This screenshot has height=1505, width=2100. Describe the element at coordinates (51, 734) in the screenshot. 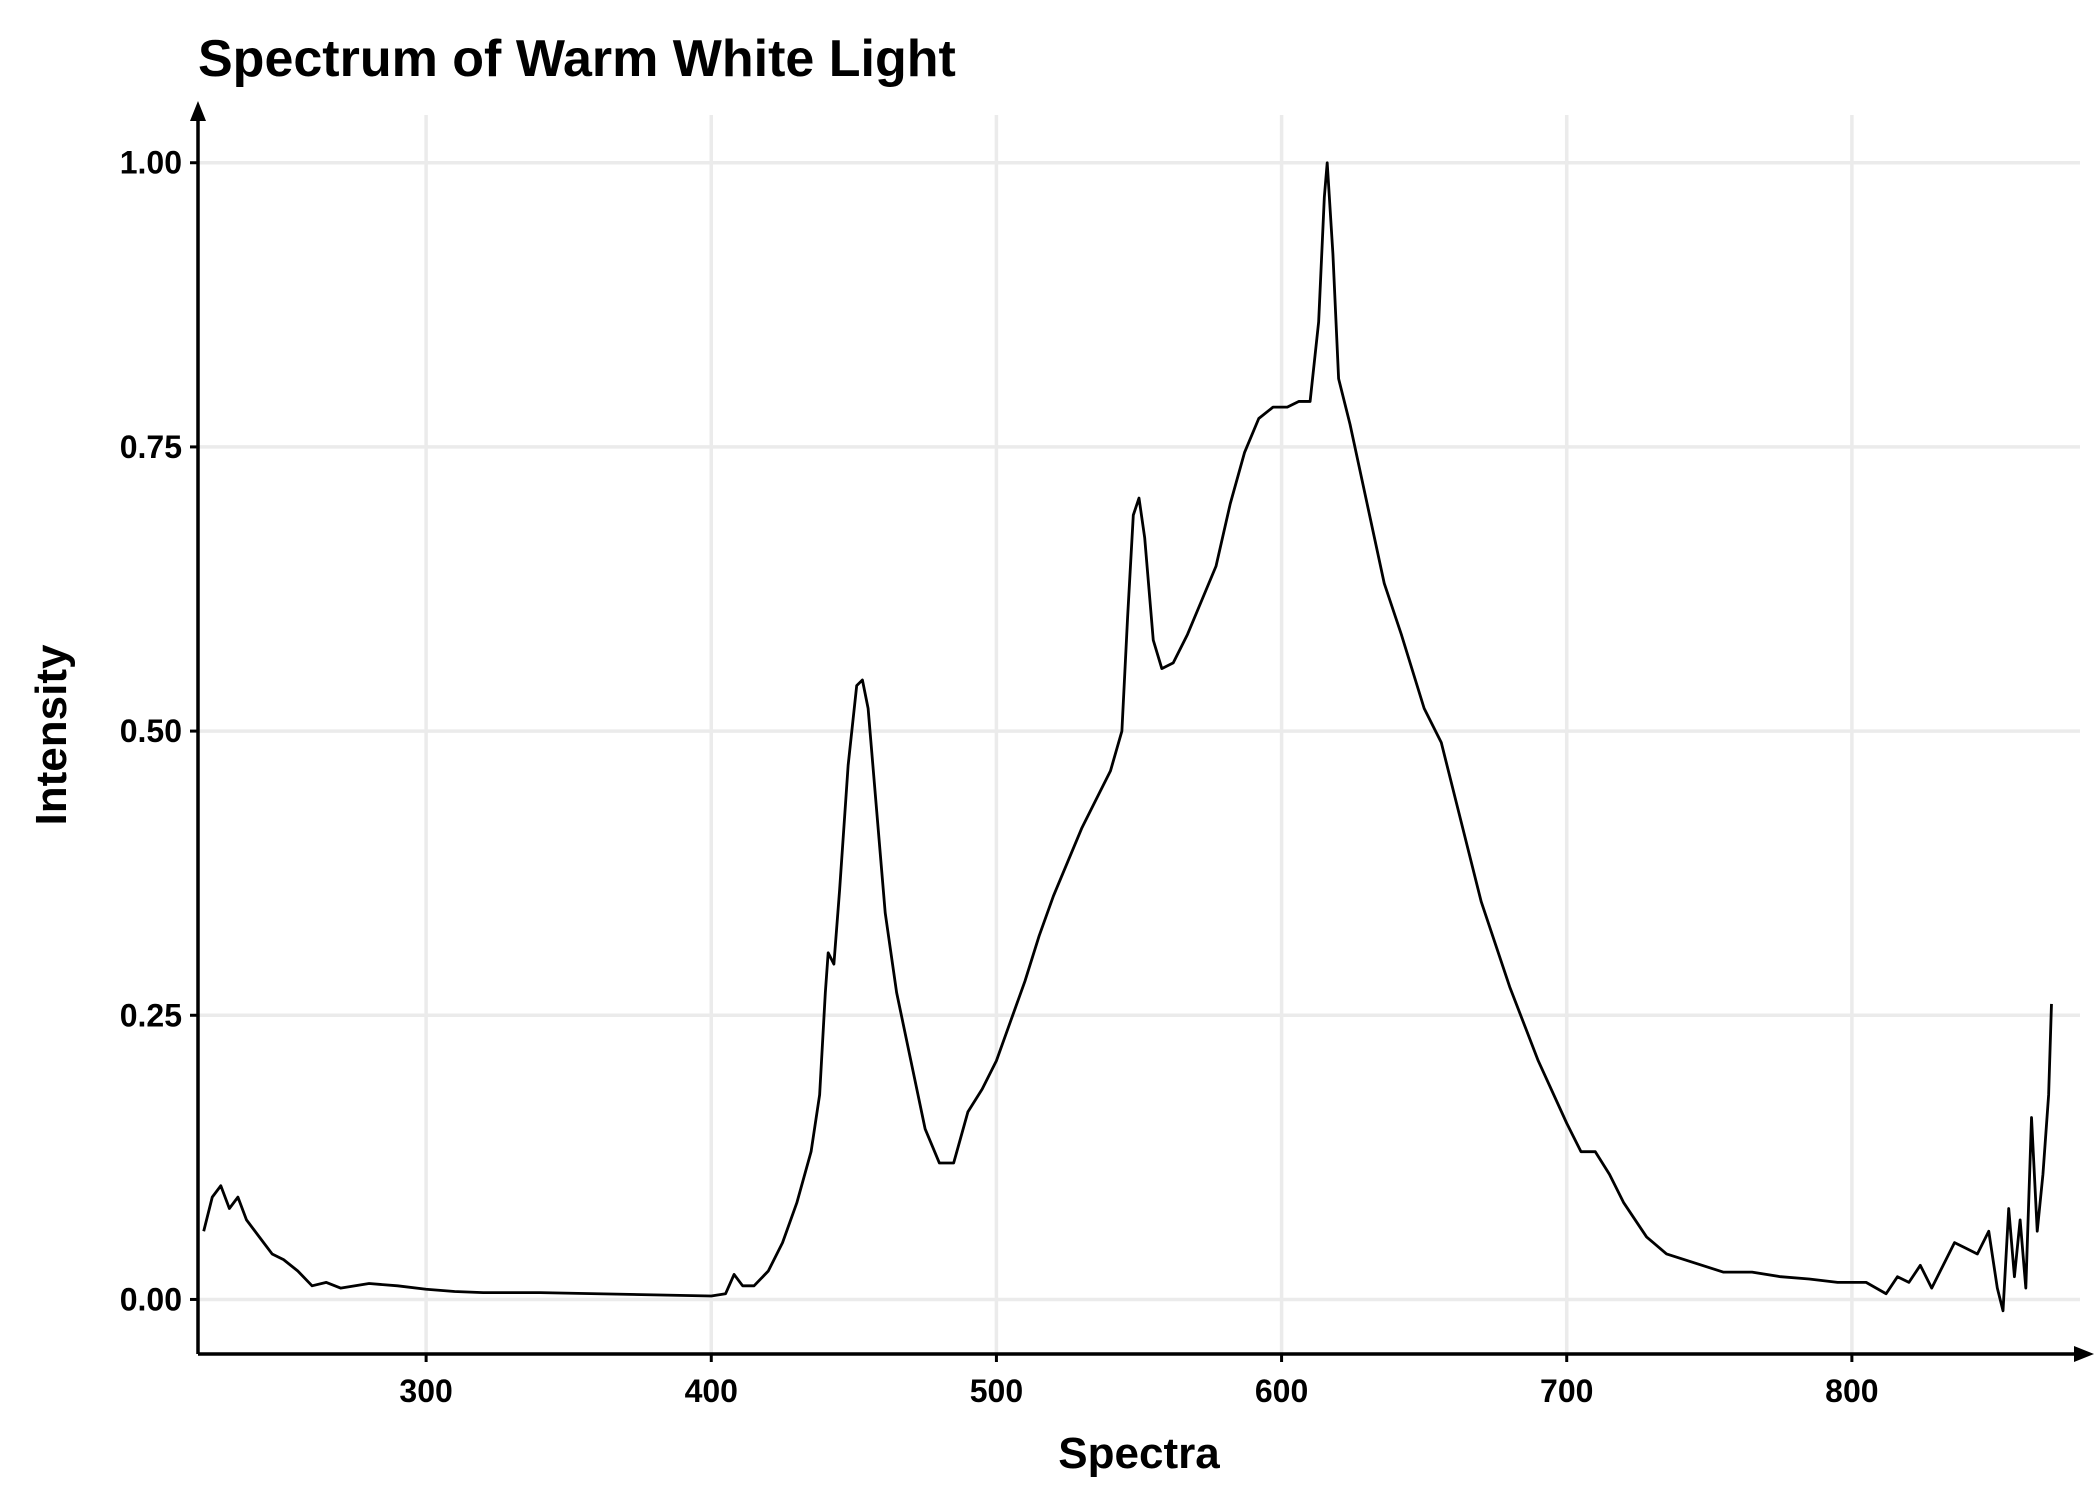

I see `y-axis-title: Intensity` at that location.